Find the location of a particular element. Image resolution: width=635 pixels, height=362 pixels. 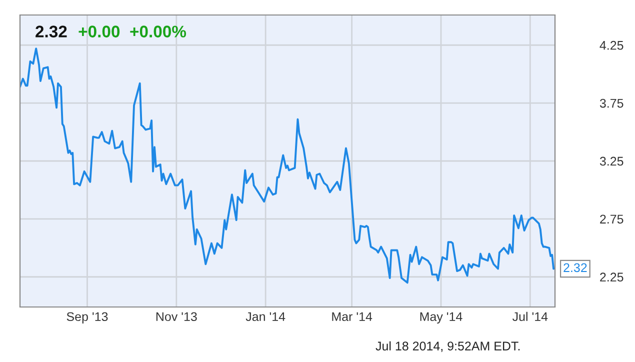

y-tick-label: 3.75 is located at coordinates (612, 103).